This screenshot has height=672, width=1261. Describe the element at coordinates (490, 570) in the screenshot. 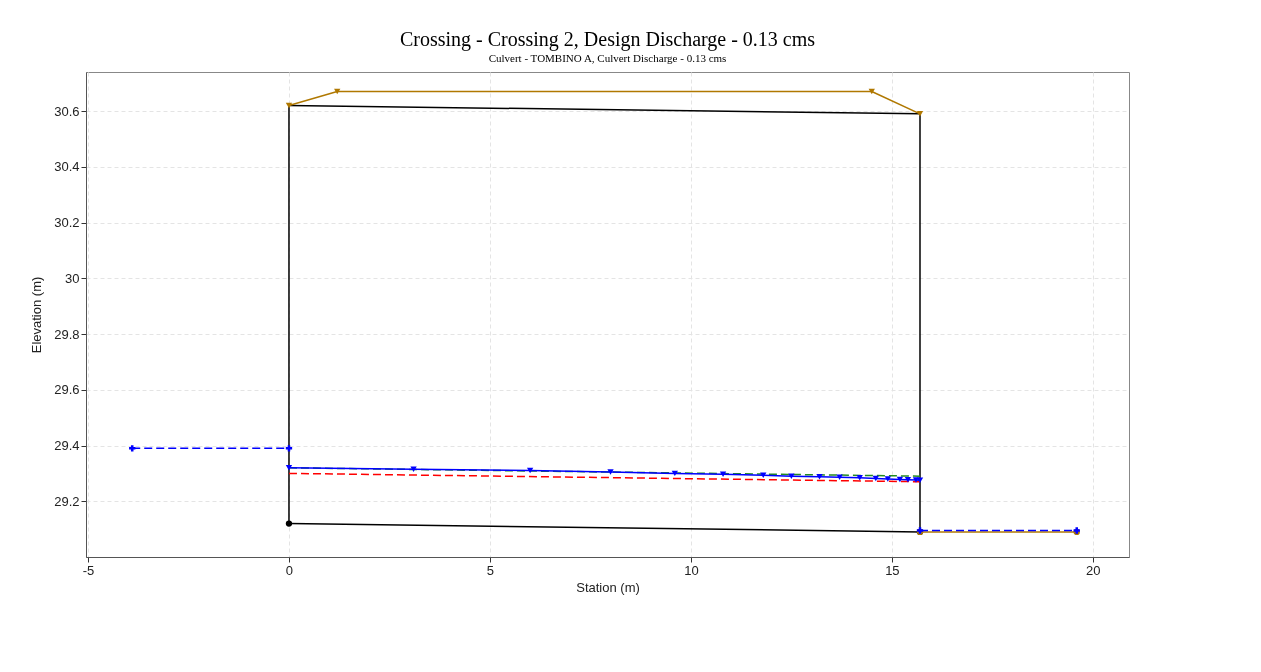

I see `x-tick-label: 5` at that location.